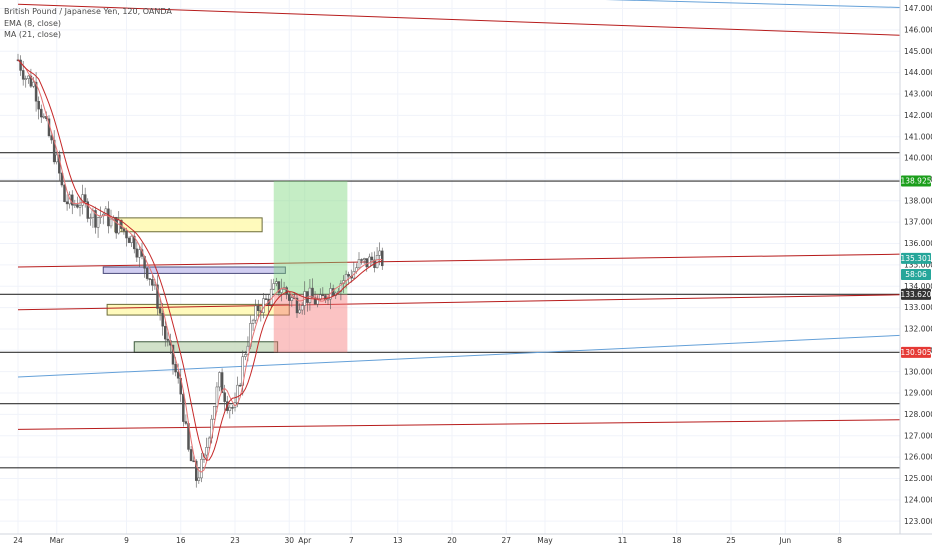 This screenshot has height=550, width=932. Describe the element at coordinates (918, 286) in the screenshot. I see `y-tick-label: 134.000` at that location.